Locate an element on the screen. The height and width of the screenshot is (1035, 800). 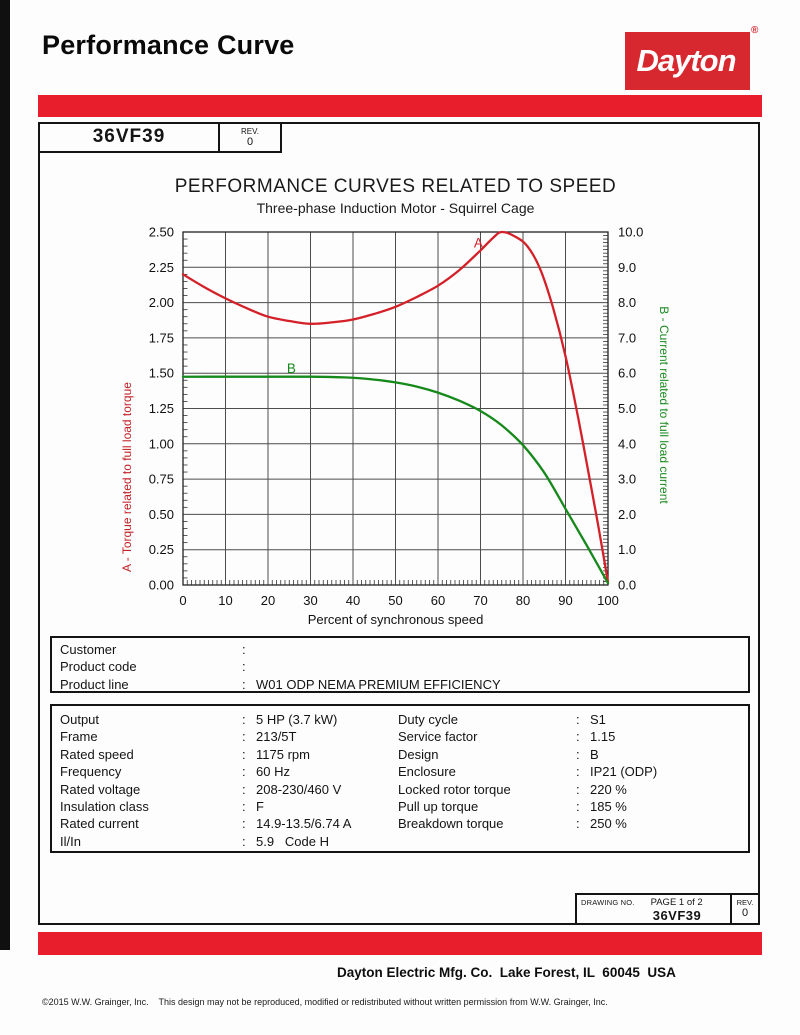
spec-value: 250 % is located at coordinates (608, 824).